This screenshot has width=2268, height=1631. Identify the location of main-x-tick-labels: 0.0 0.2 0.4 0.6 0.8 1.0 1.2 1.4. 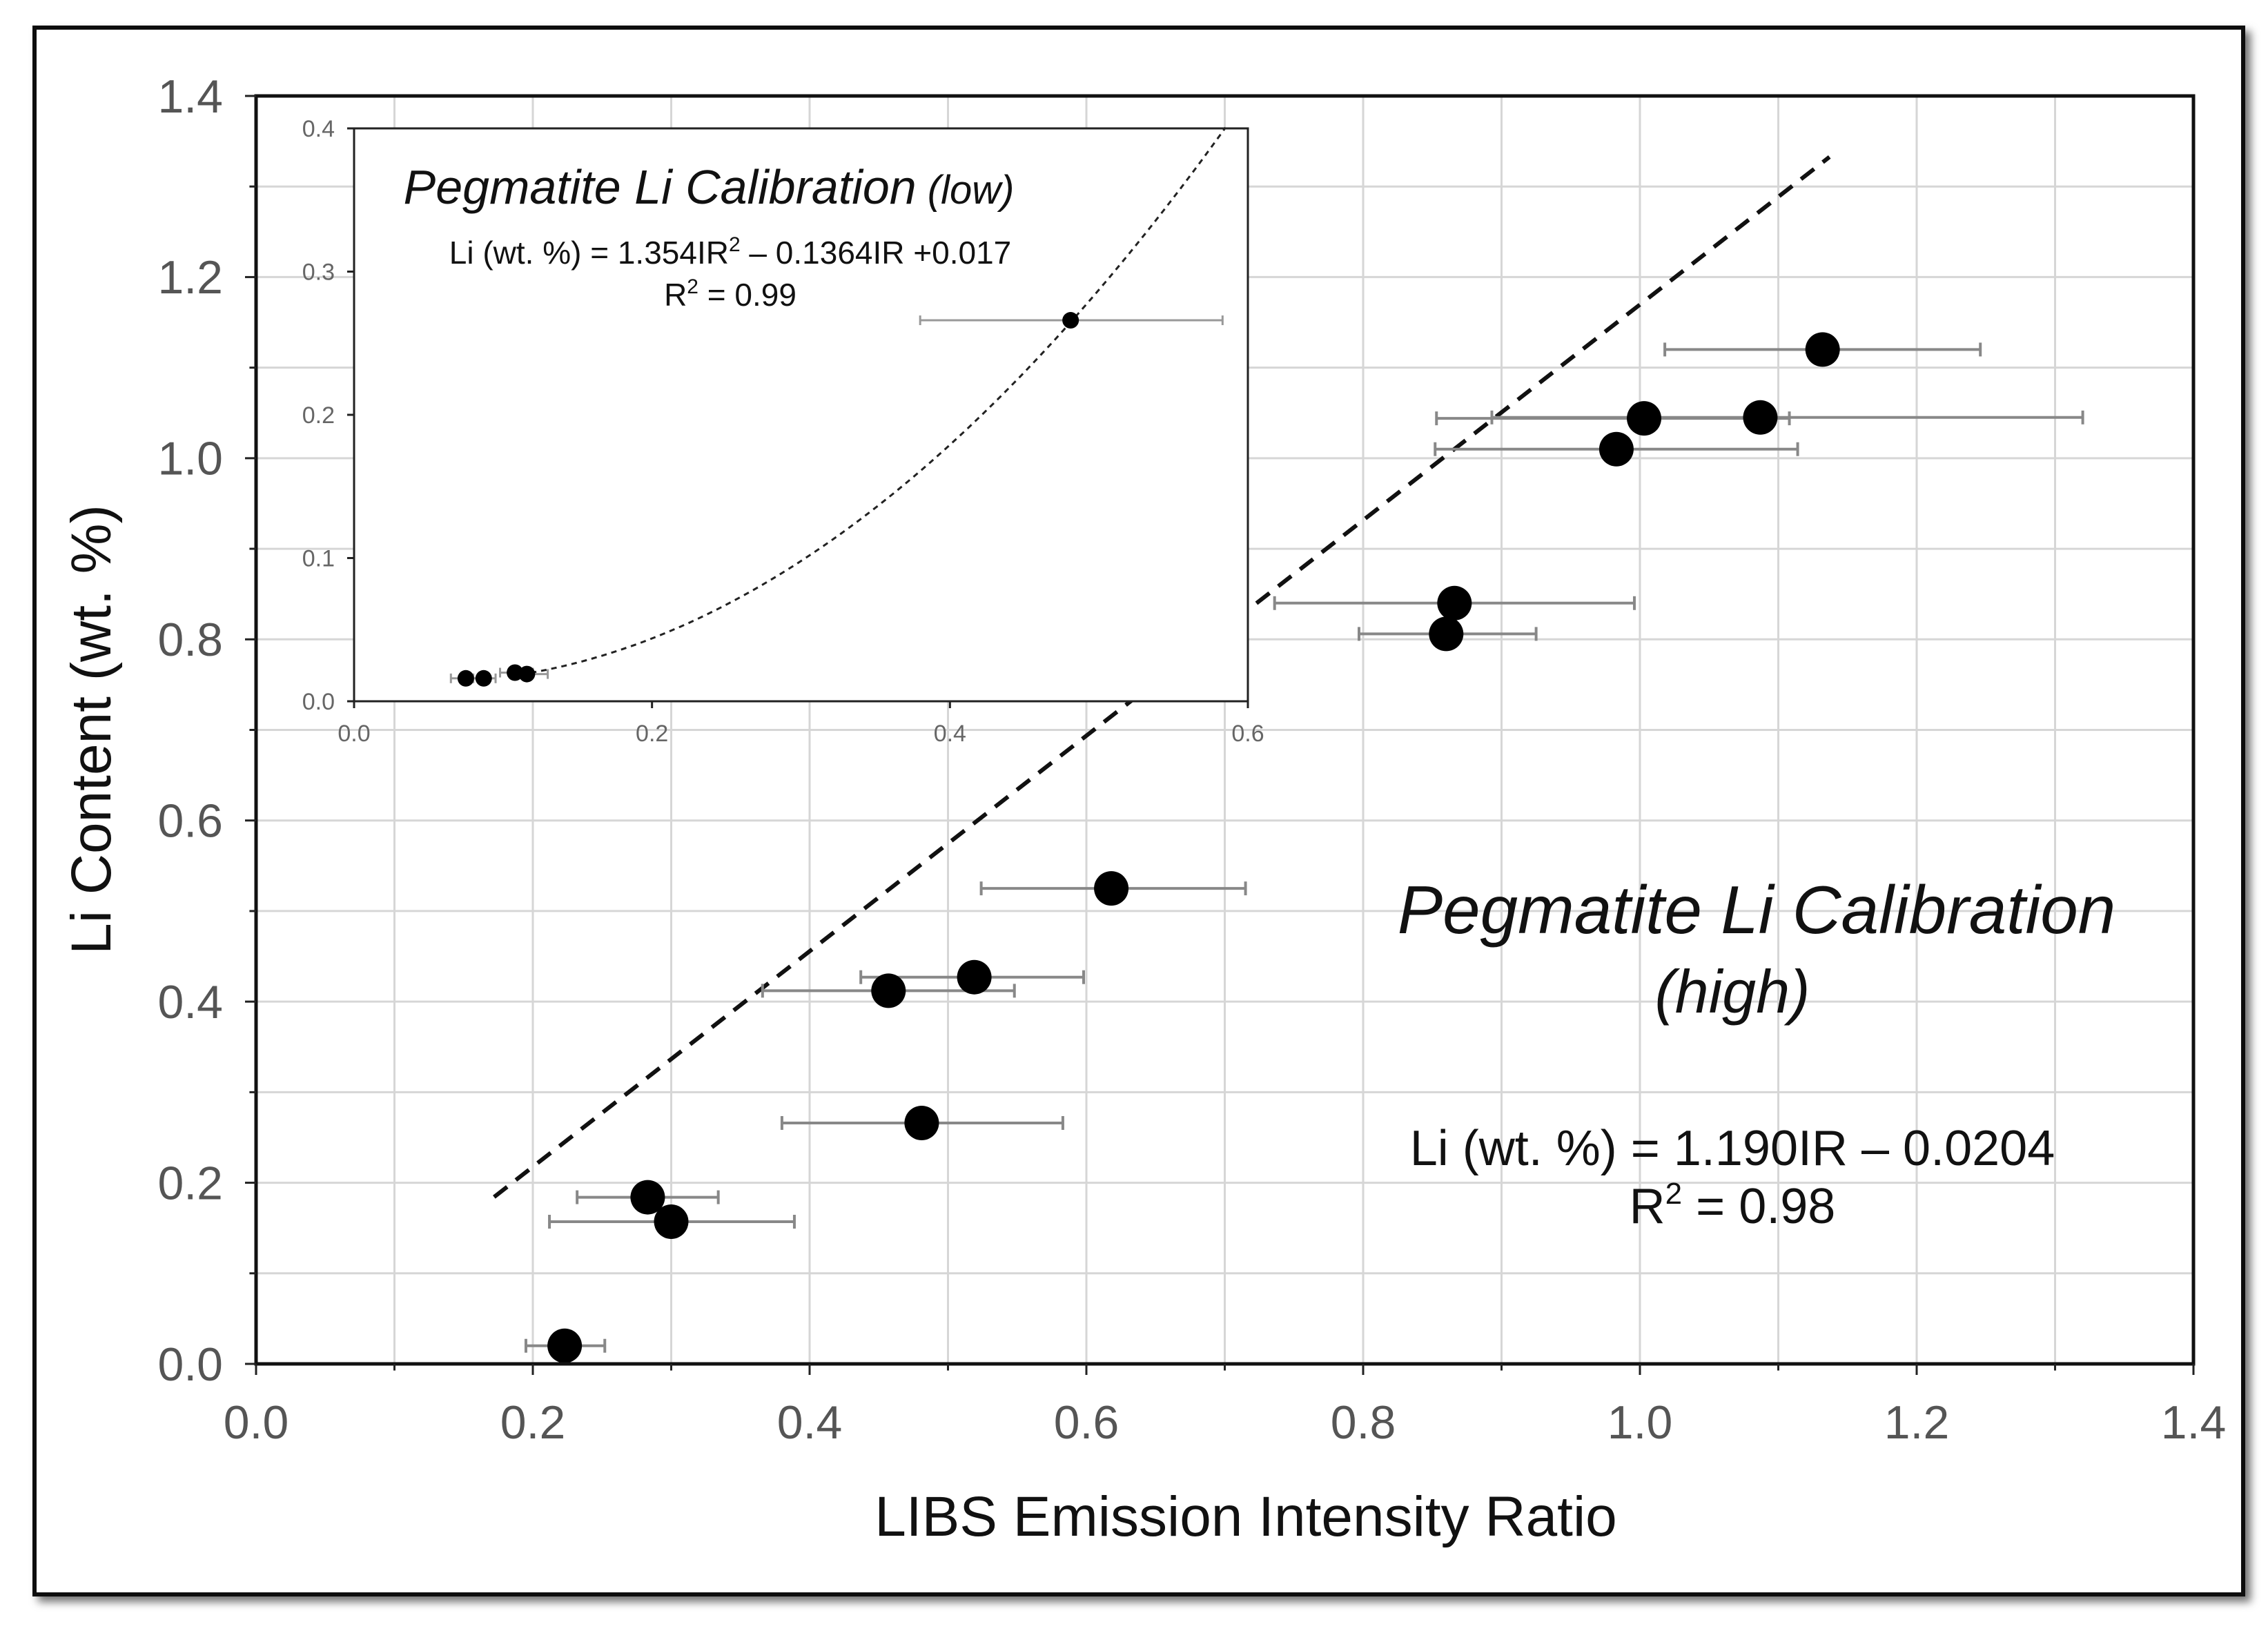
(1225, 1422).